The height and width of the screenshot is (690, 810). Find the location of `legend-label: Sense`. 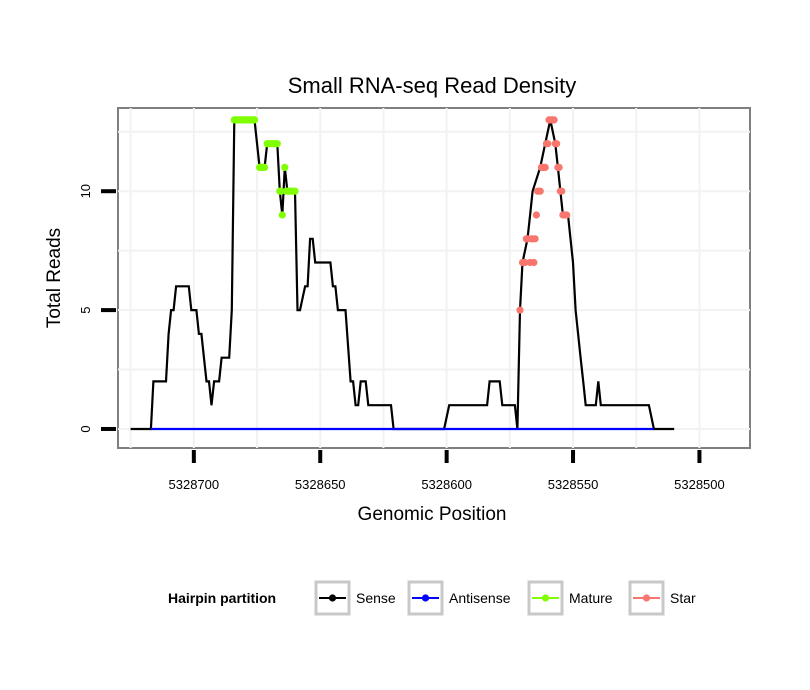

legend-label: Sense is located at coordinates (376, 598).